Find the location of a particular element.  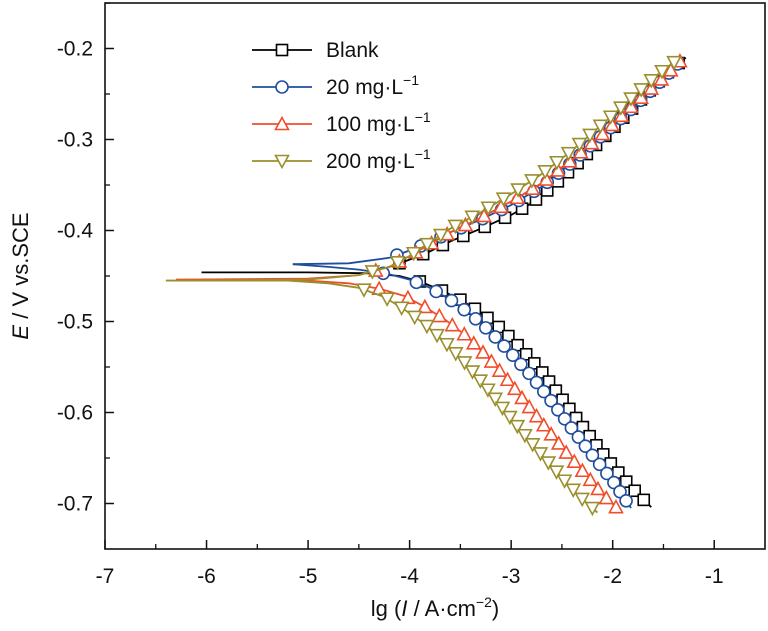

y-tick-label: -0.6 is located at coordinates (75, 413).